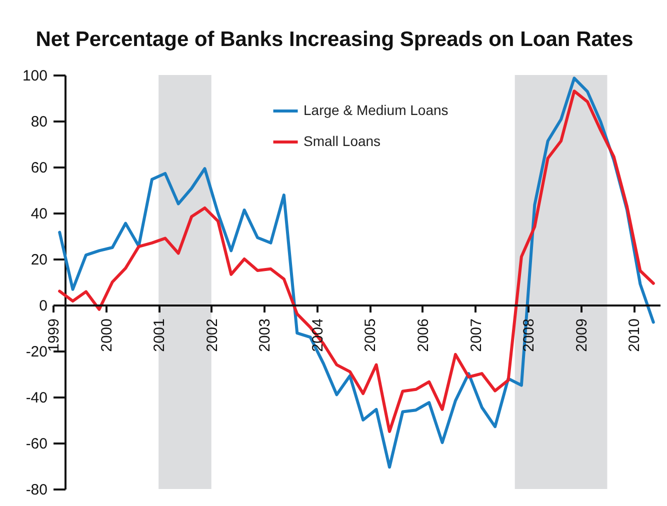 This screenshot has height=506, width=667. I want to click on y-tick-label: -20, so click(37, 352).